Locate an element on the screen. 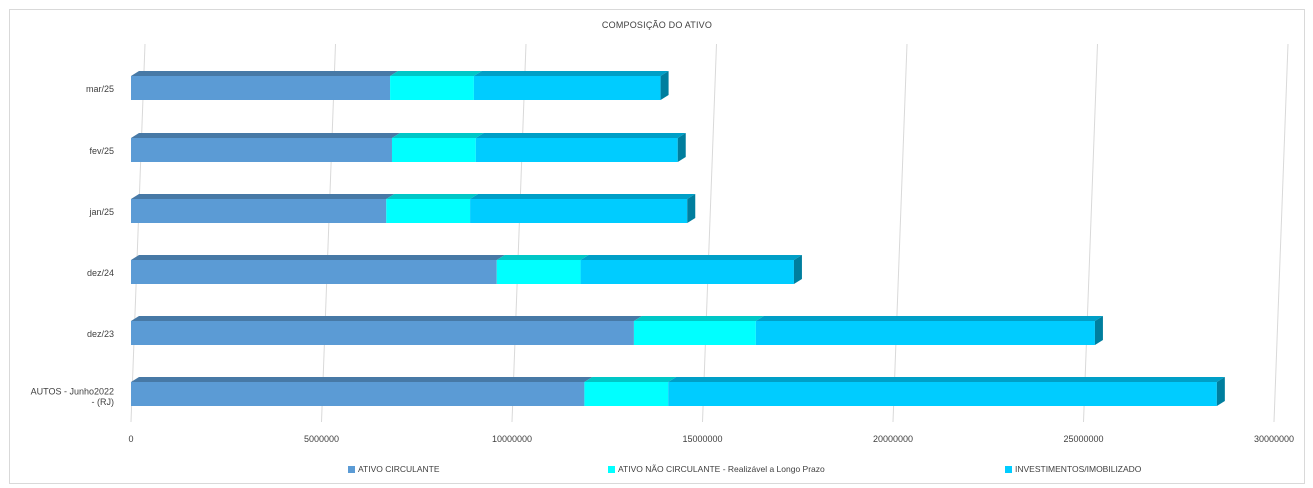 Image resolution: width=1313 pixels, height=488 pixels. x-tick-label: 30000000 is located at coordinates (1274, 439).